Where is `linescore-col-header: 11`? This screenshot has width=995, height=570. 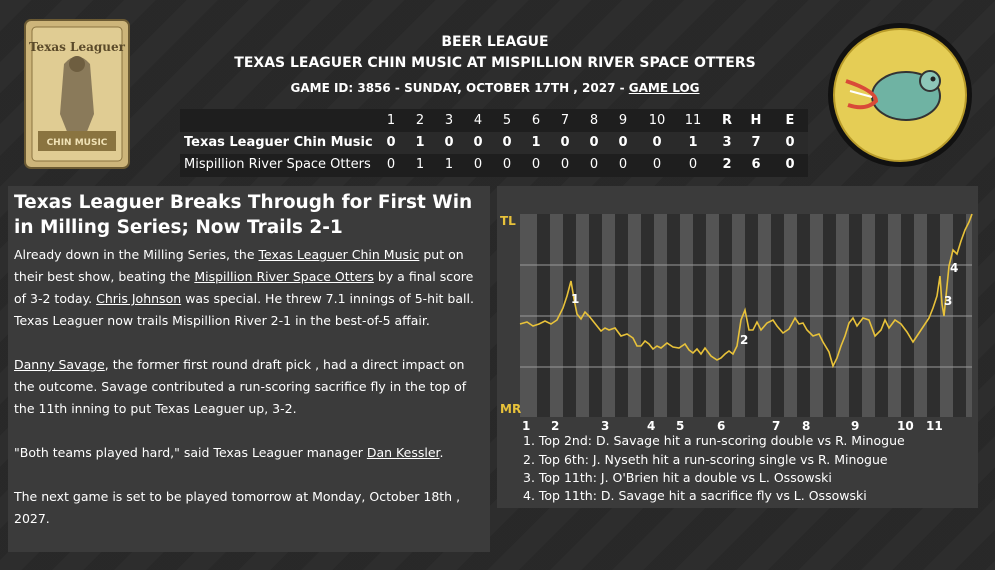 linescore-col-header: 11 is located at coordinates (693, 120).